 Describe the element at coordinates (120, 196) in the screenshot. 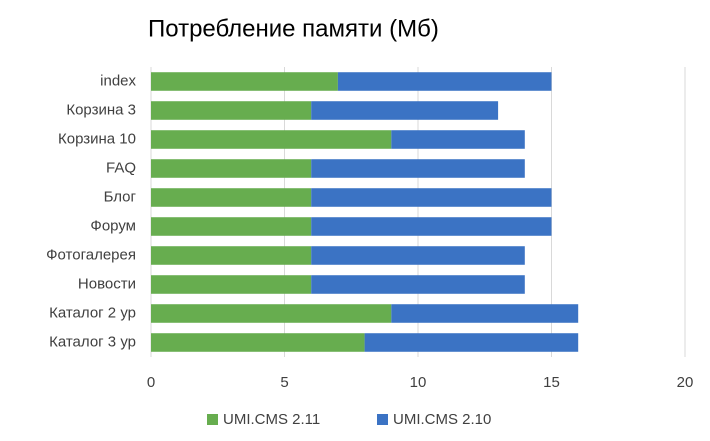

I see `y-tick-label: Блог` at that location.